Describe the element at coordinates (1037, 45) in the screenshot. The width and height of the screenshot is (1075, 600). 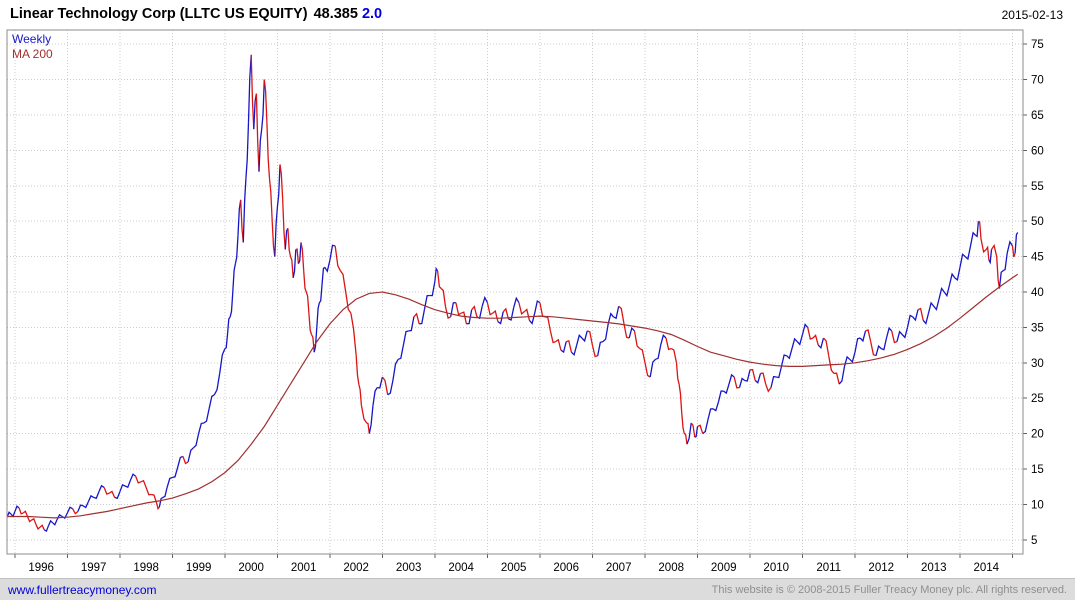
I see `svg-text: 75` at that location.